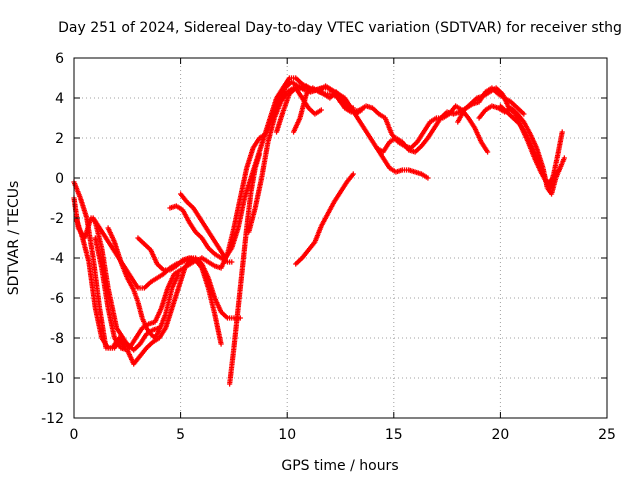 This screenshot has height=480, width=640. Describe the element at coordinates (59, 139) in the screenshot. I see `y-tick-label: 2` at that location.